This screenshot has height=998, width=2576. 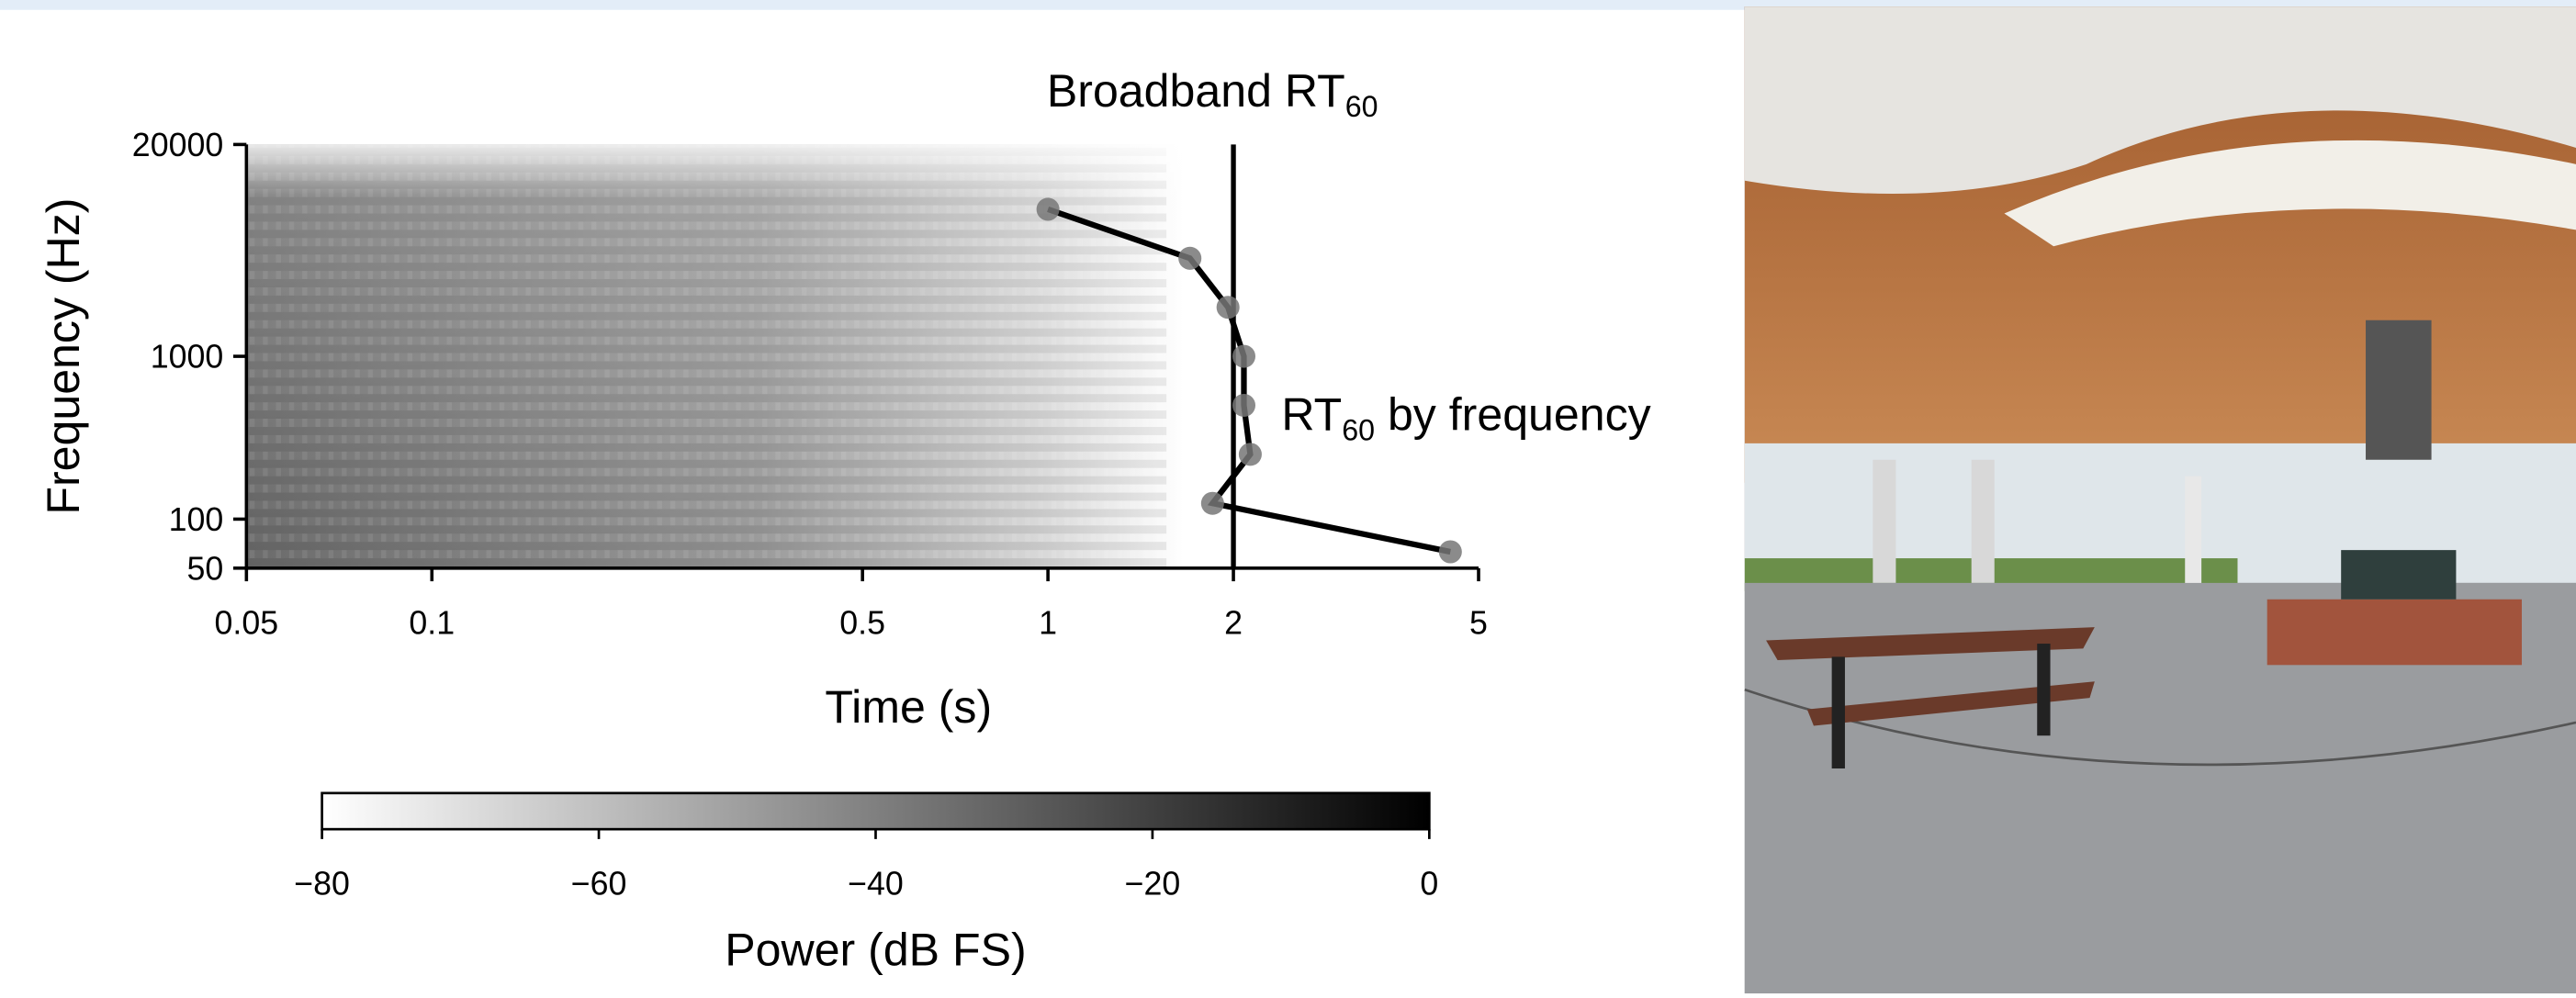 What do you see at coordinates (1048, 622) in the screenshot?
I see `x-tick-label: 1` at bounding box center [1048, 622].